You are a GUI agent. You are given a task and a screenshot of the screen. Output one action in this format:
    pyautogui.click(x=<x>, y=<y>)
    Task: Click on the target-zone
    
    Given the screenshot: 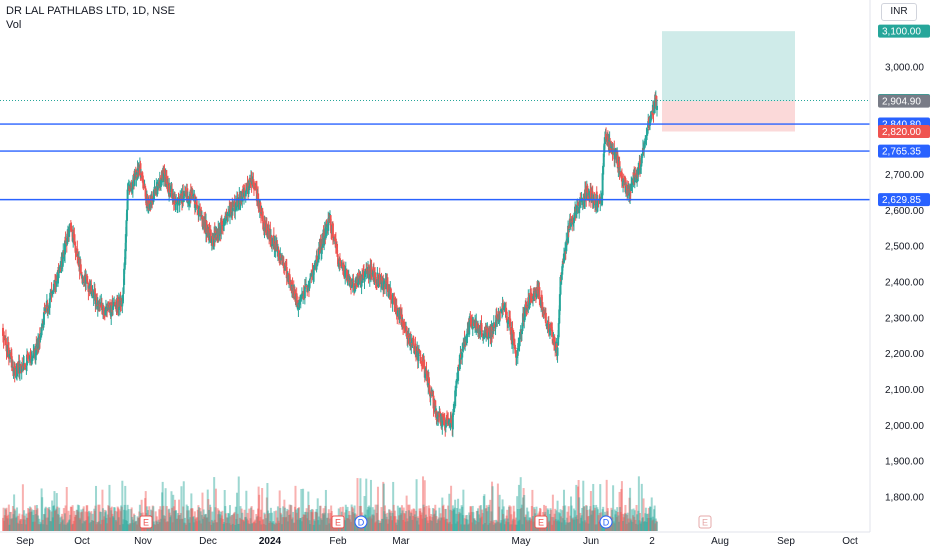 What is the action you would take?
    pyautogui.click(x=728, y=66)
    